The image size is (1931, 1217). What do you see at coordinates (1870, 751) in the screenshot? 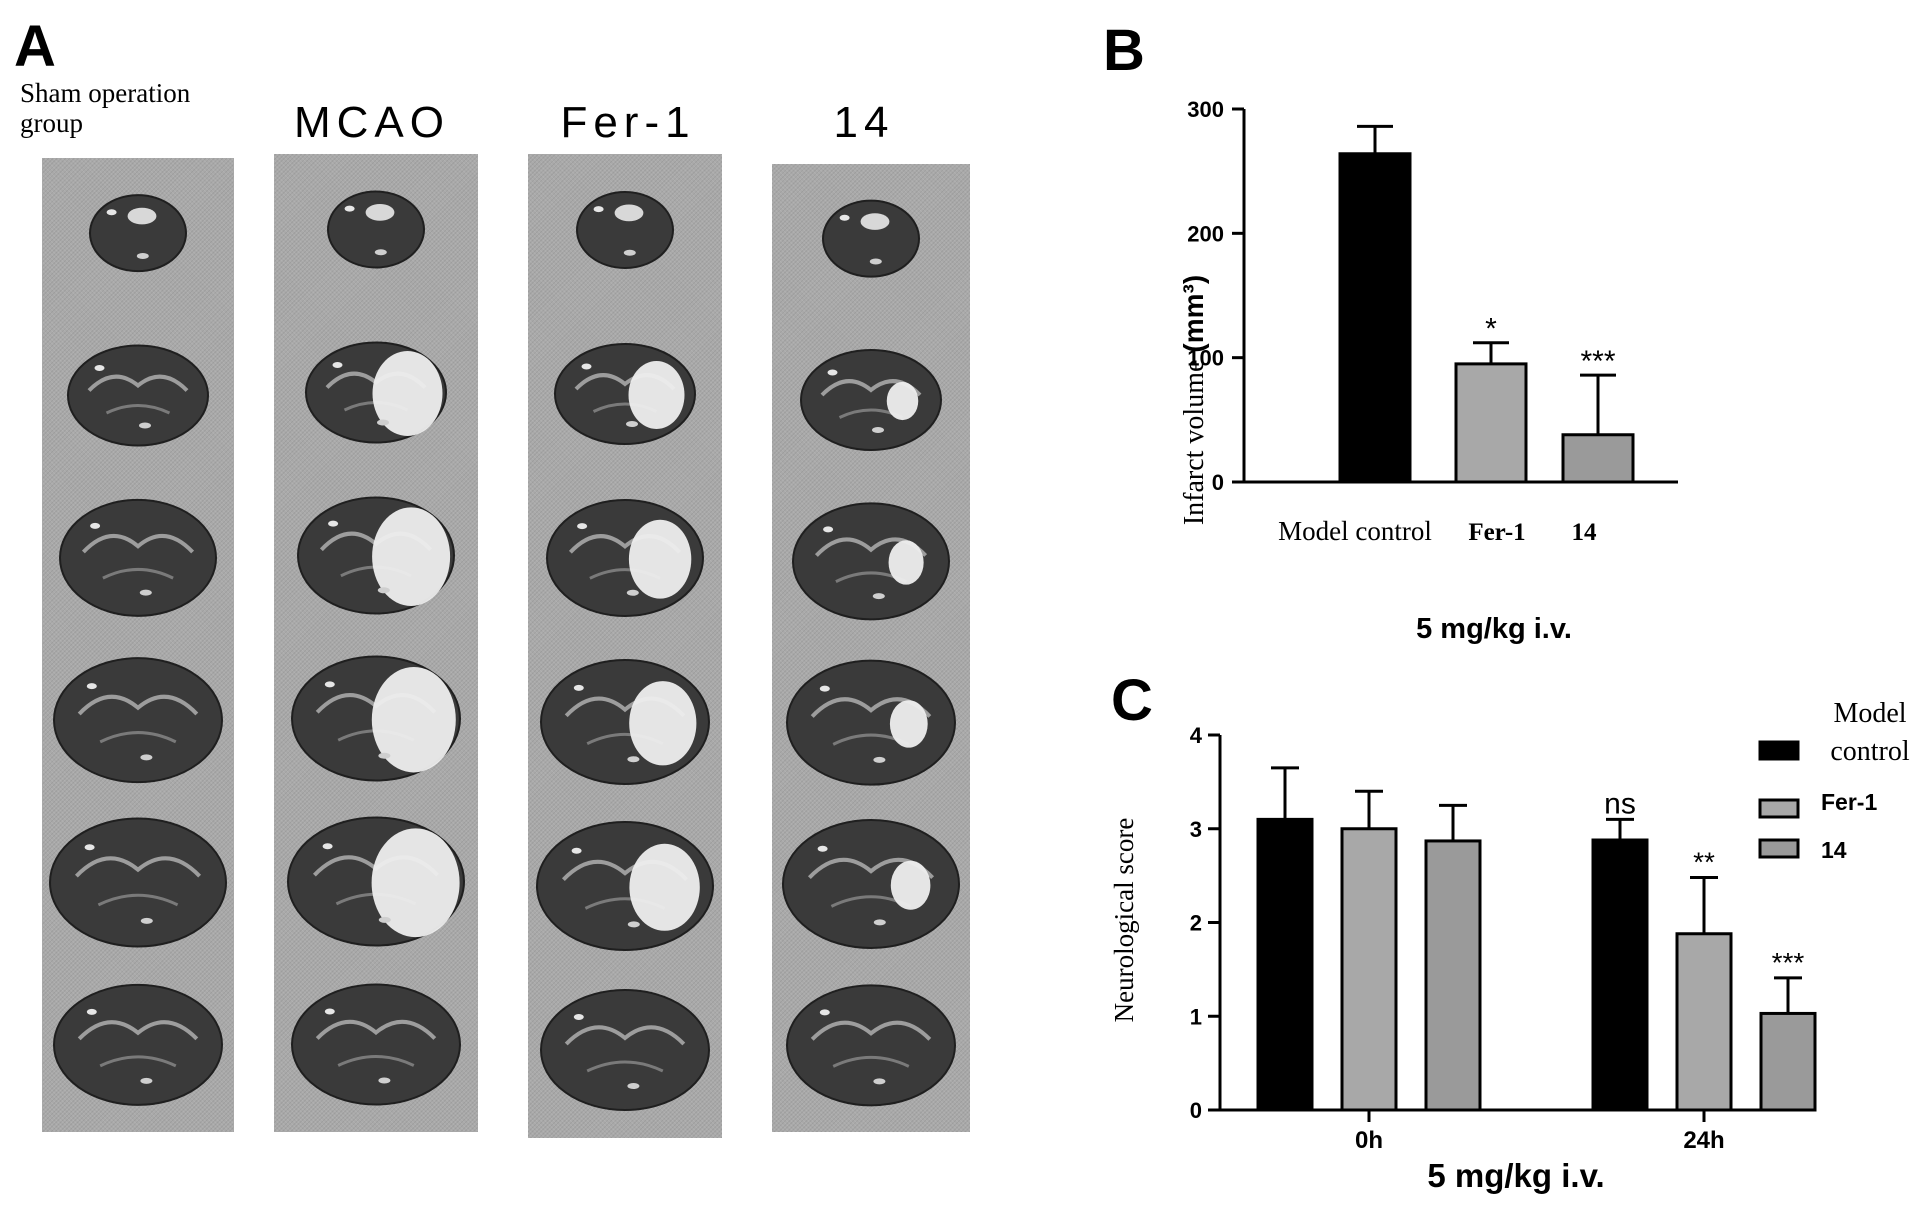
I see `legend-label: control` at bounding box center [1870, 751].